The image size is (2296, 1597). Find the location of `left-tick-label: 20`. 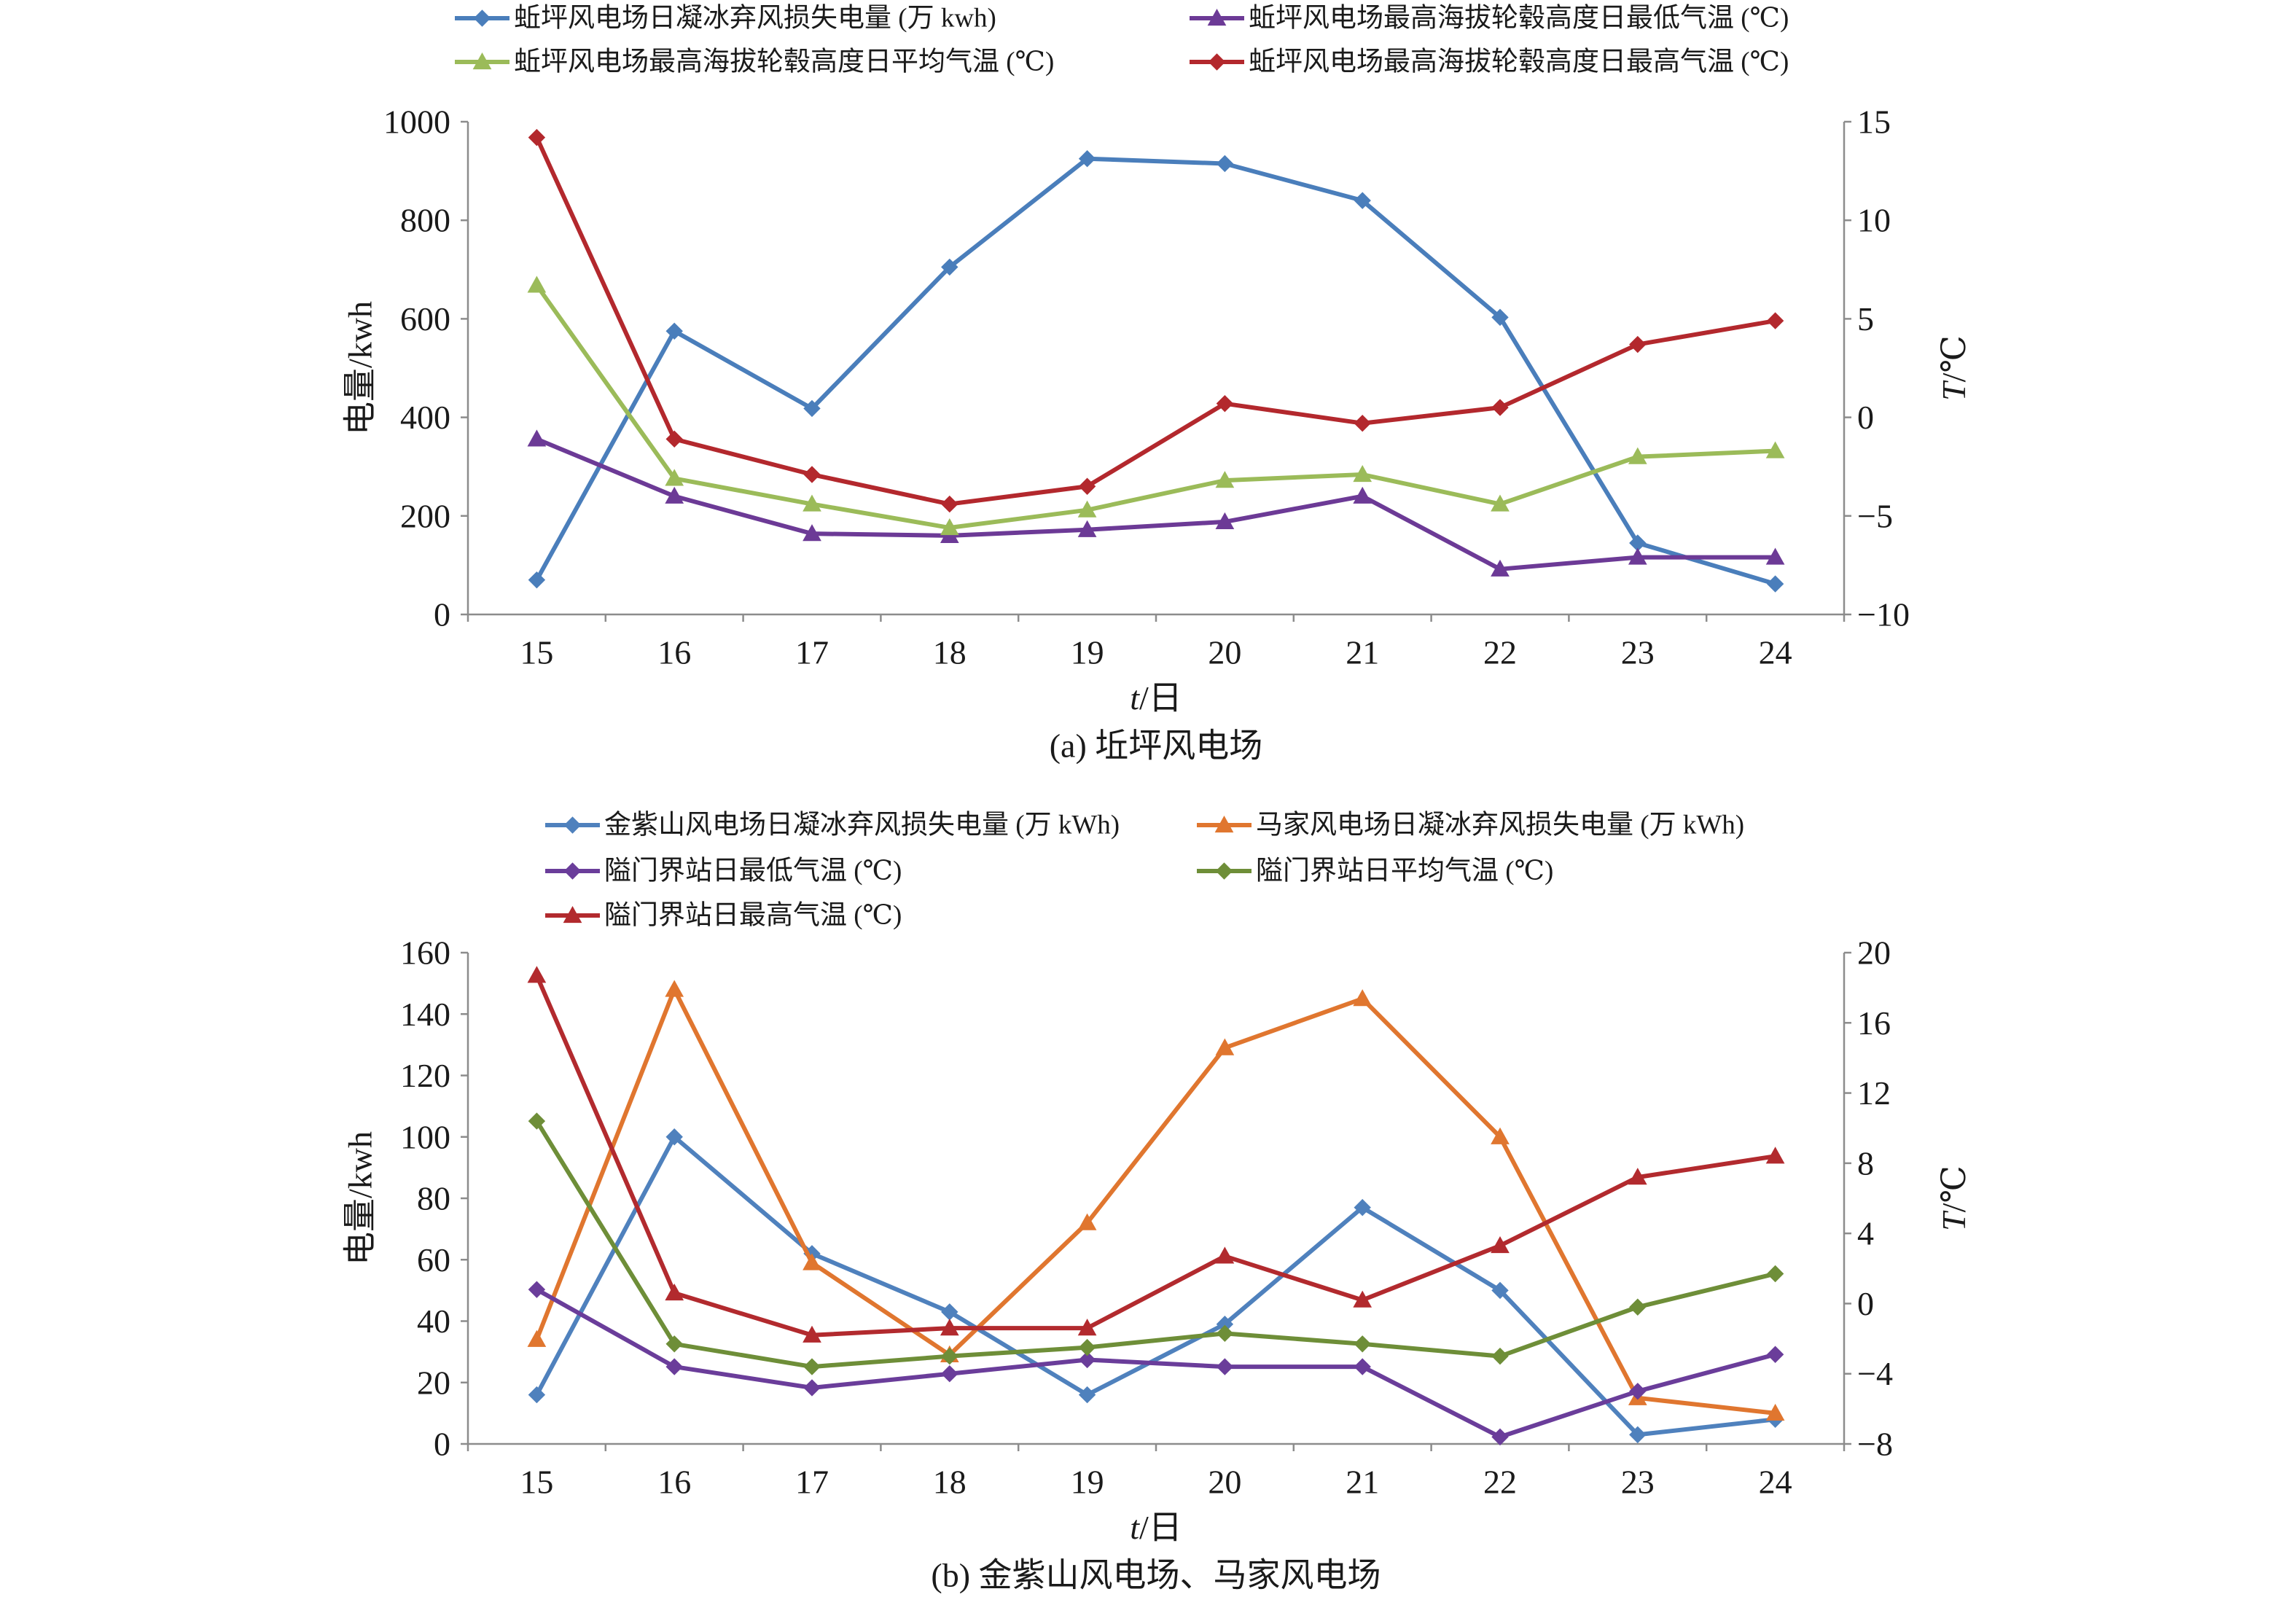

left-tick-label: 20 is located at coordinates (433, 1383).